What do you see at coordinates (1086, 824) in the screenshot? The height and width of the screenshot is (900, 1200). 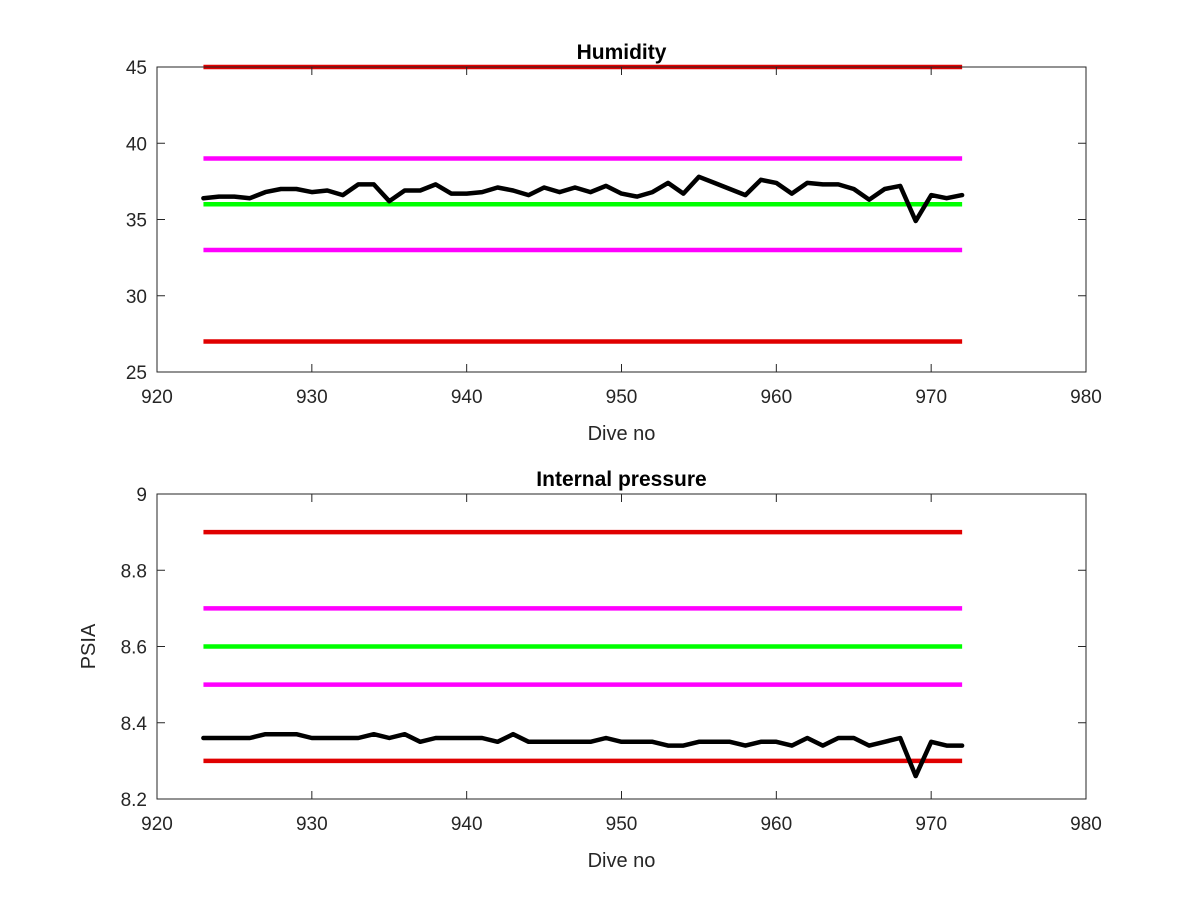 I see `chart-1-x-tick-label: 980` at bounding box center [1086, 824].